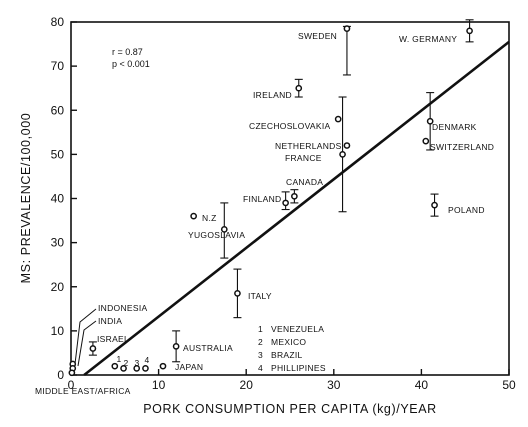 Image resolution: width=528 pixels, height=427 pixels. I want to click on label-3: 3, so click(136, 363).